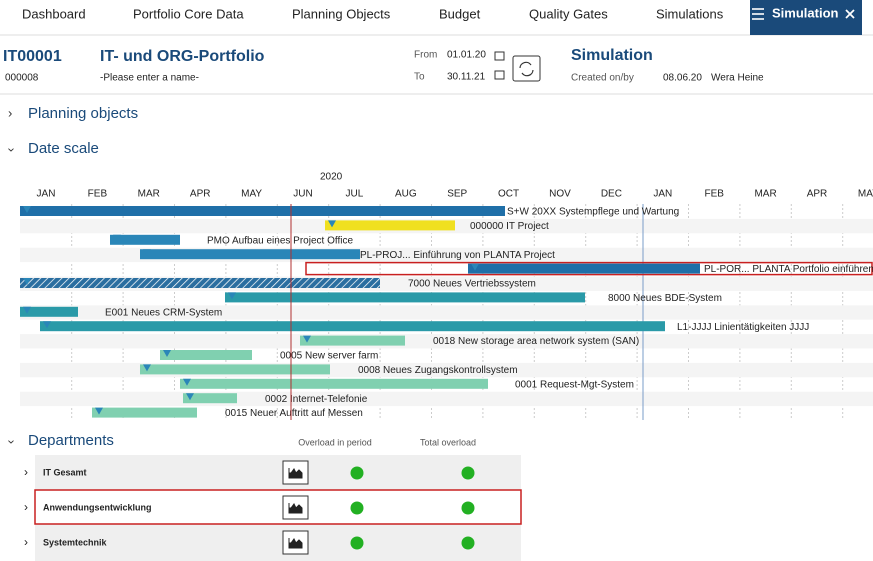 The width and height of the screenshot is (873, 561). Describe the element at coordinates (10, 112) in the screenshot. I see `expand-chevron: ›` at that location.